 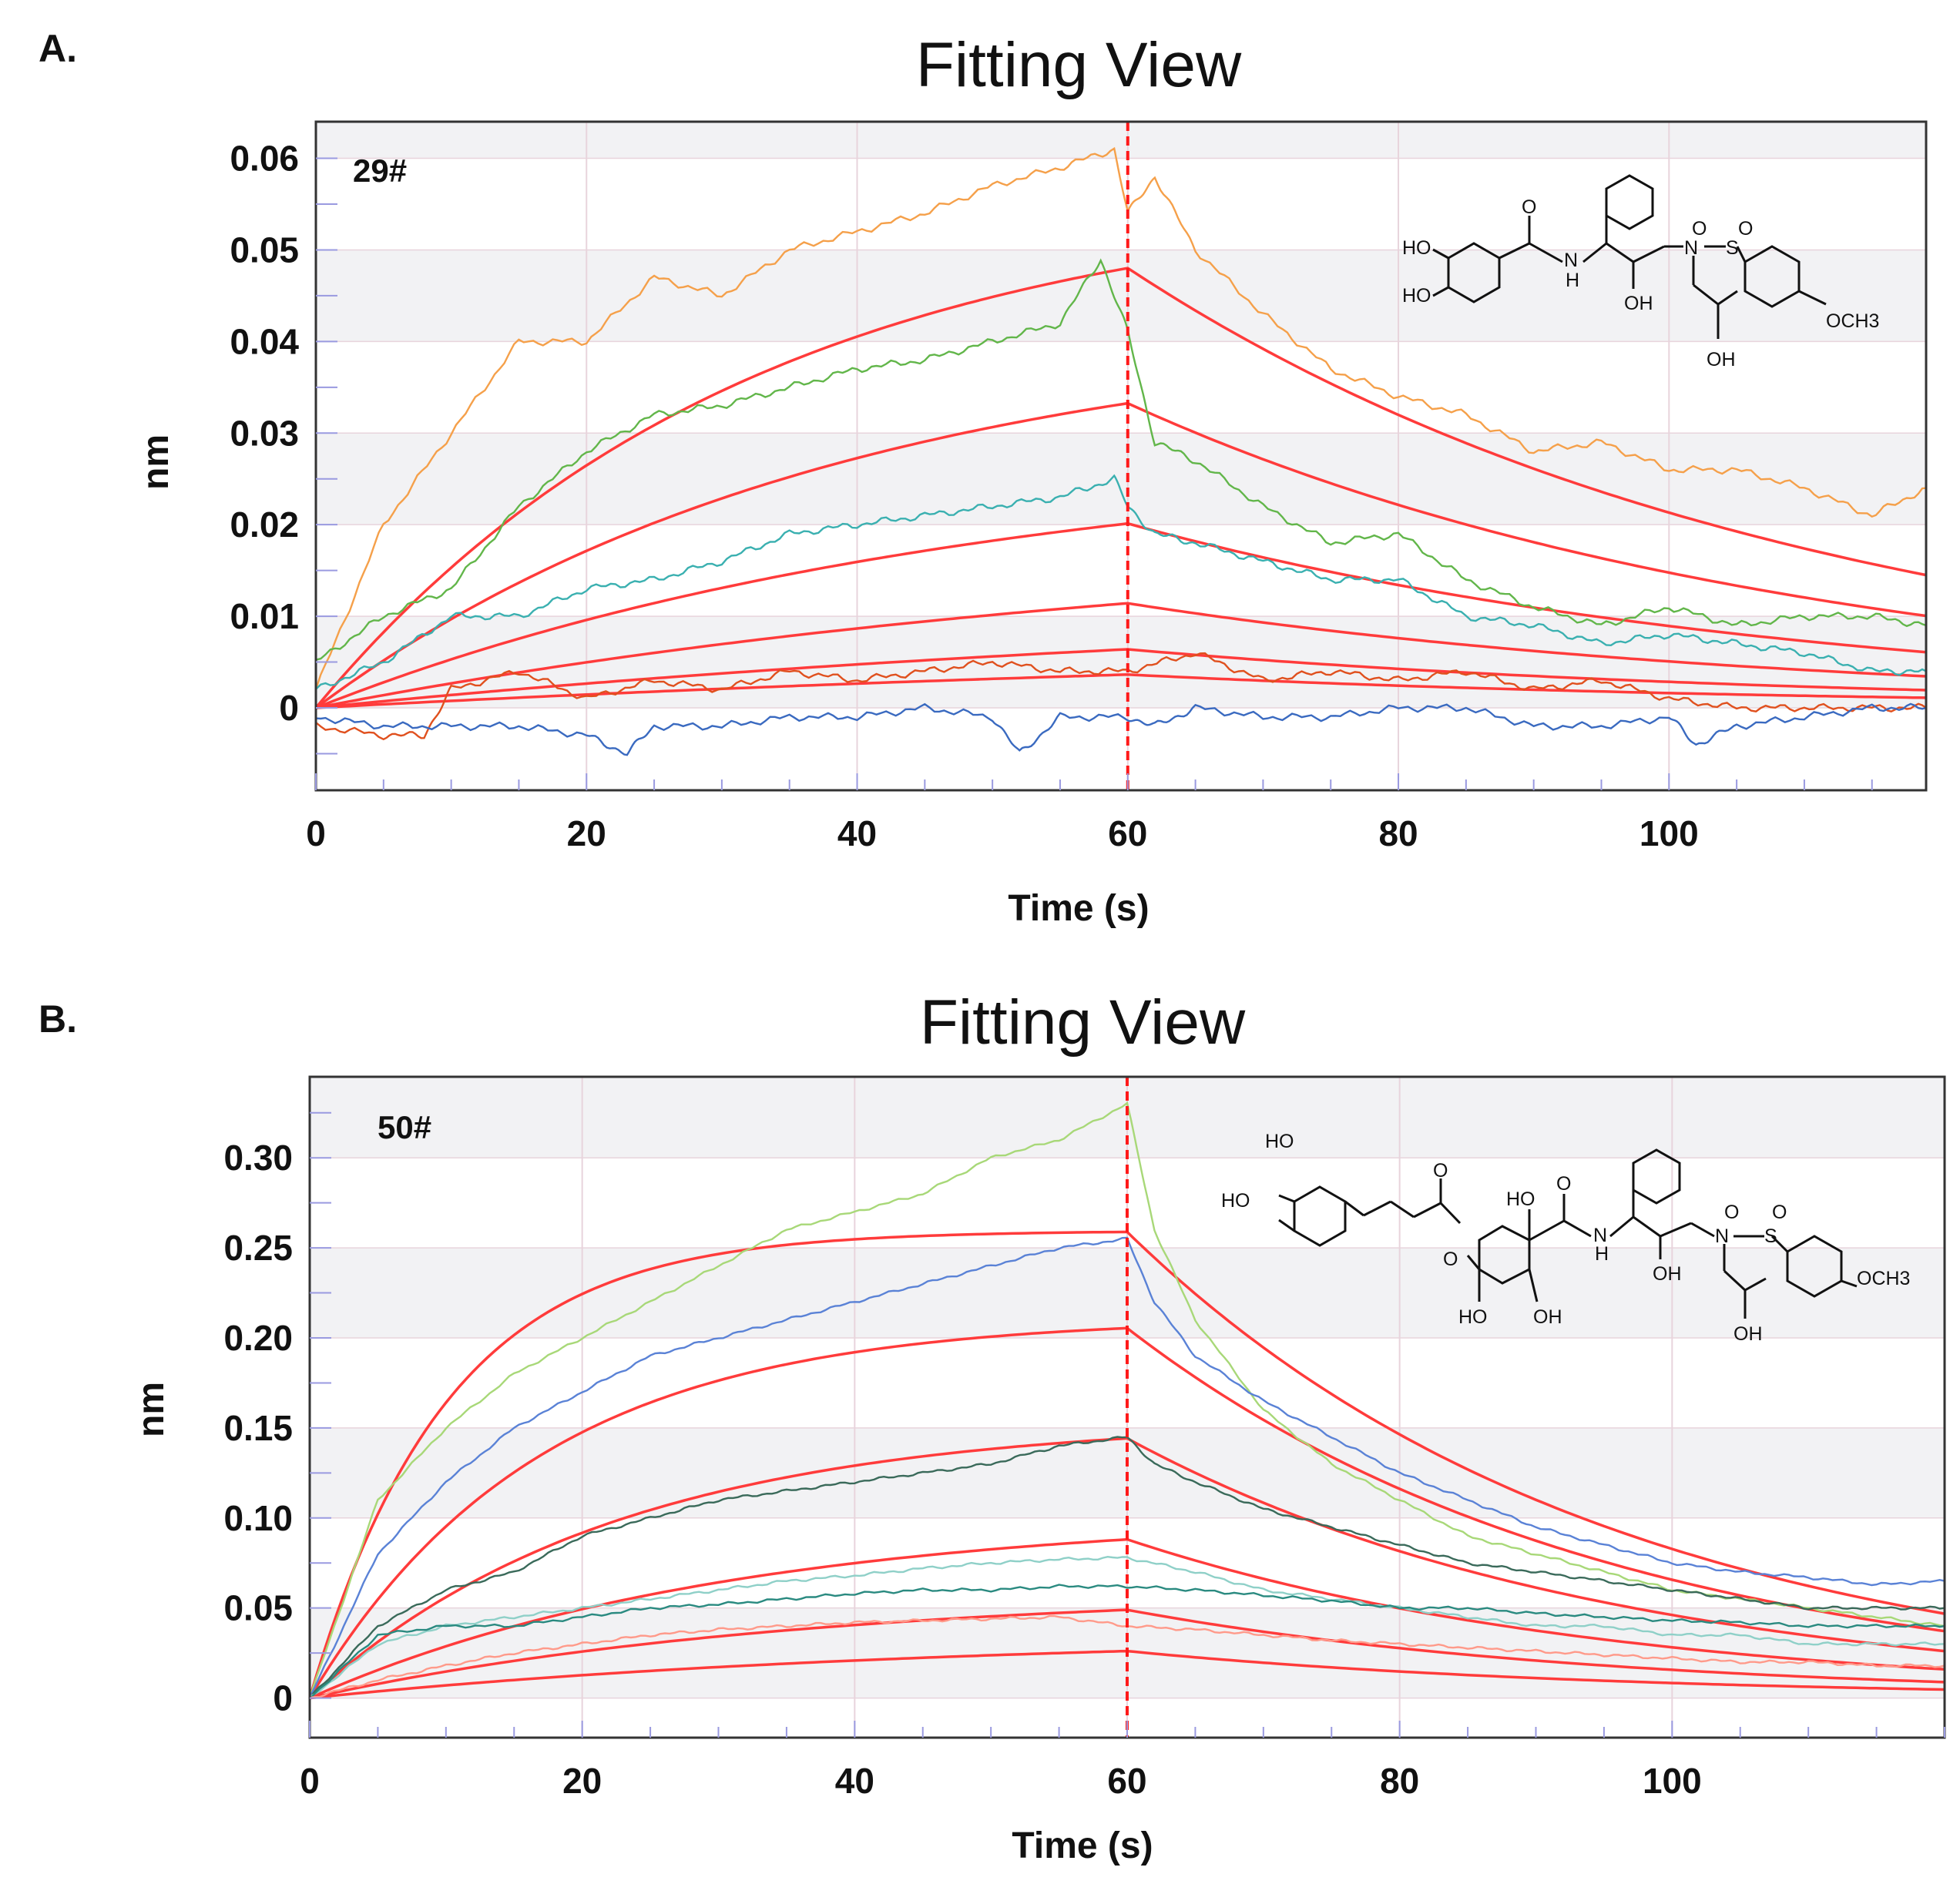 I want to click on y-tick-label-b-4: 0.20, so click(x=258, y=1338).